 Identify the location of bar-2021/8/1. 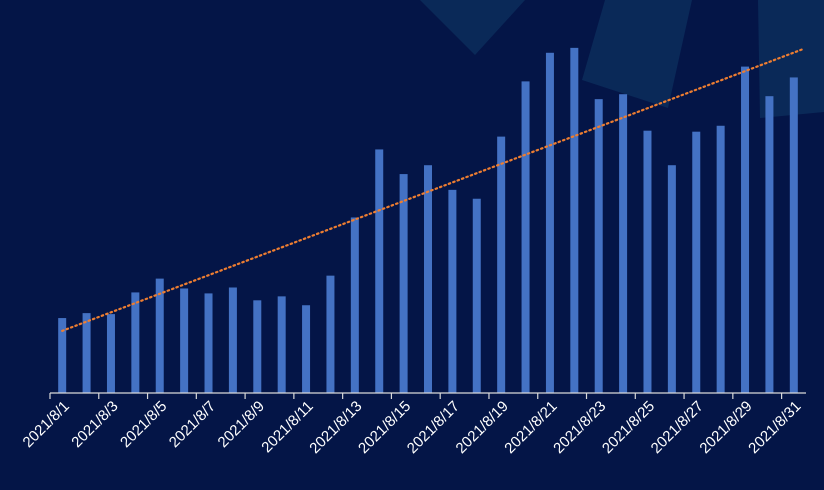
(62, 355).